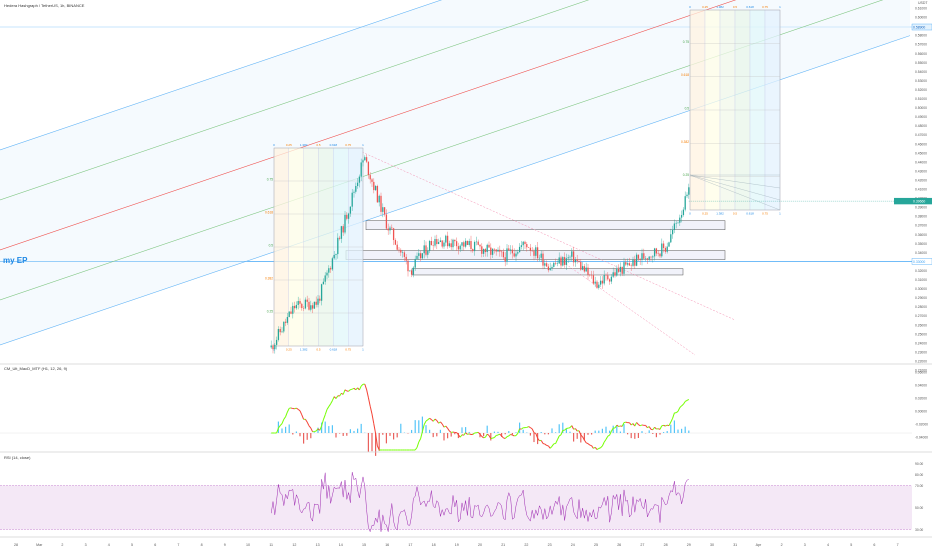 The width and height of the screenshot is (932, 555). I want to click on macd-axis-tick-label: -0.04000, so click(921, 437).